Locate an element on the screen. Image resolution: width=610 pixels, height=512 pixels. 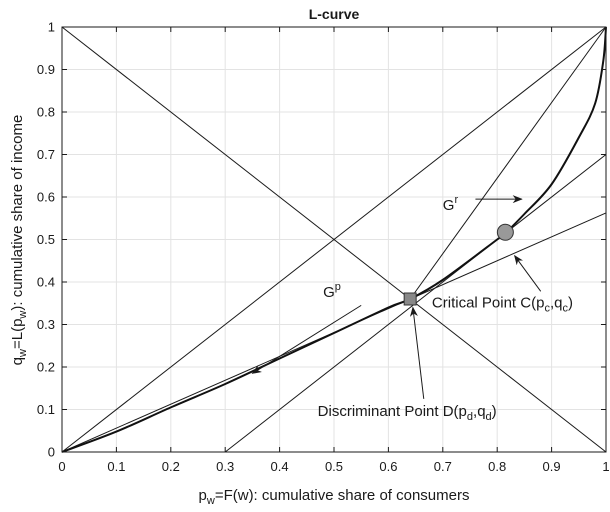
y-tick-label: 0.1 is located at coordinates (46, 409).